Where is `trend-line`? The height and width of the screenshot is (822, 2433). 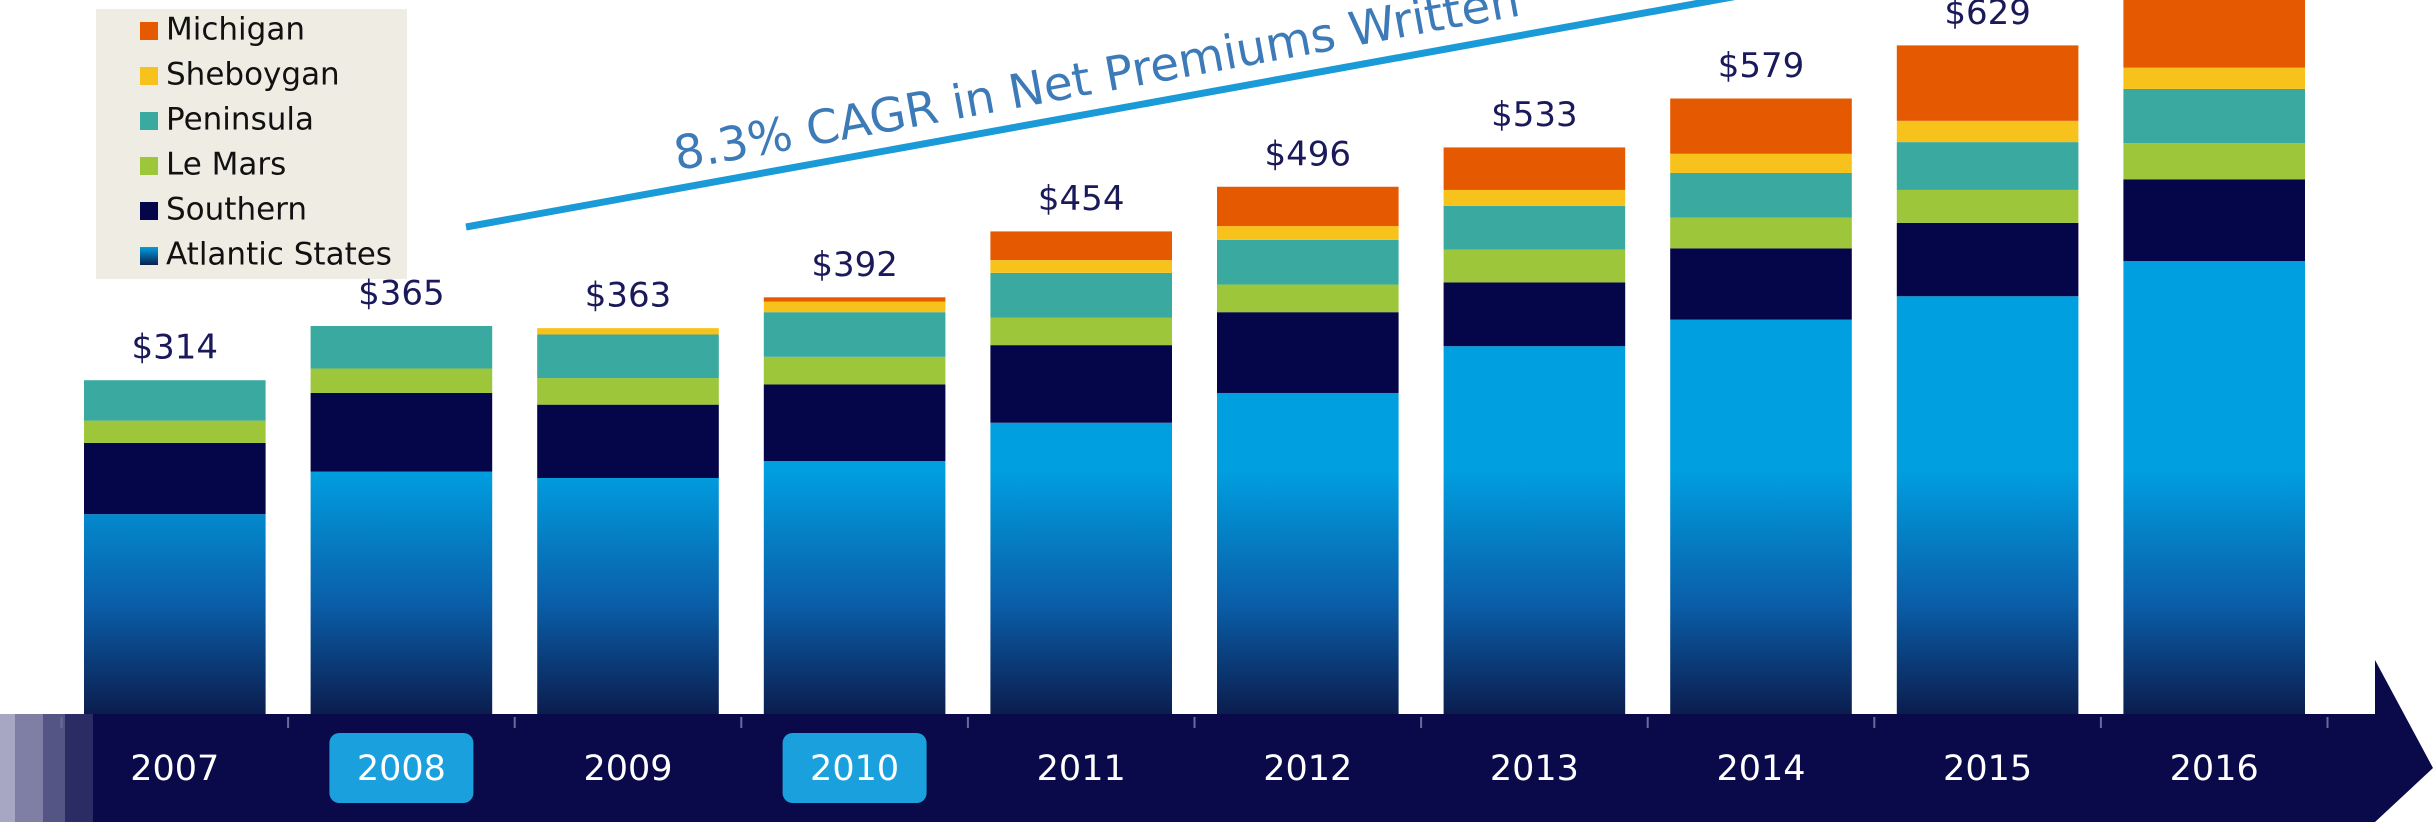
trend-line is located at coordinates (1100, 115).